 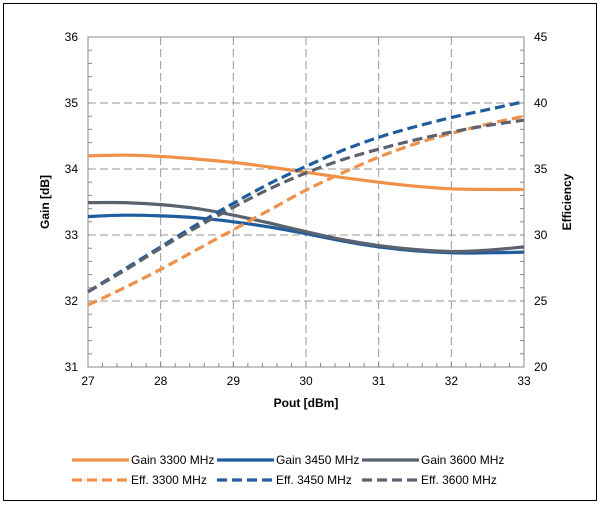 I want to click on y2-tick-label: 45, so click(x=541, y=37).